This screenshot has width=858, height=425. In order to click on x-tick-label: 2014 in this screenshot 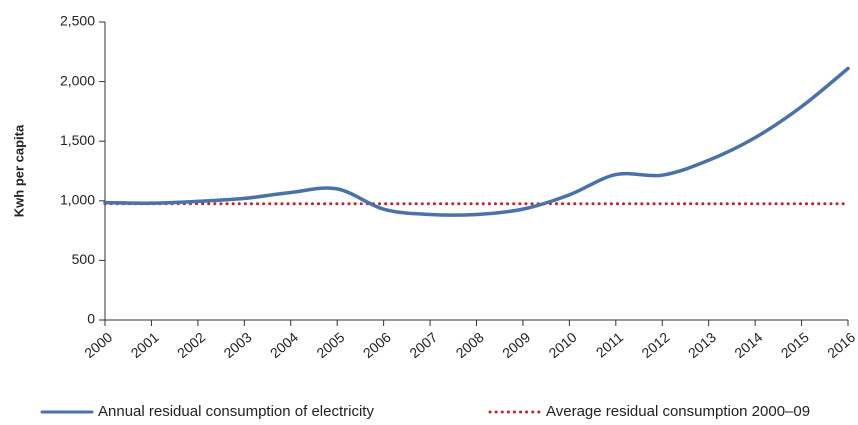, I will do `click(748, 345)`.